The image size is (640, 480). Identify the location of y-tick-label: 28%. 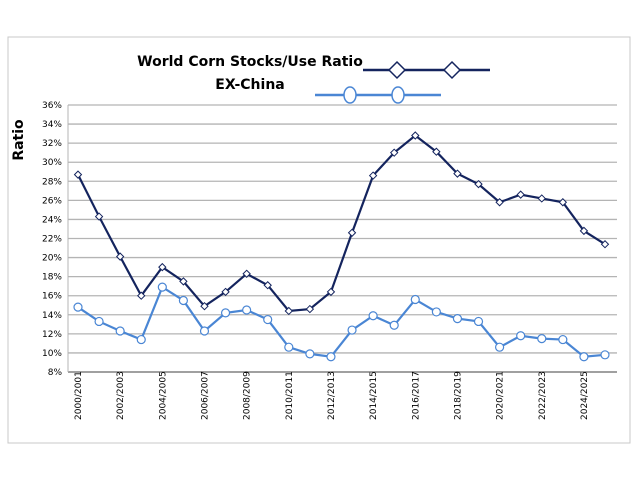
(52, 182).